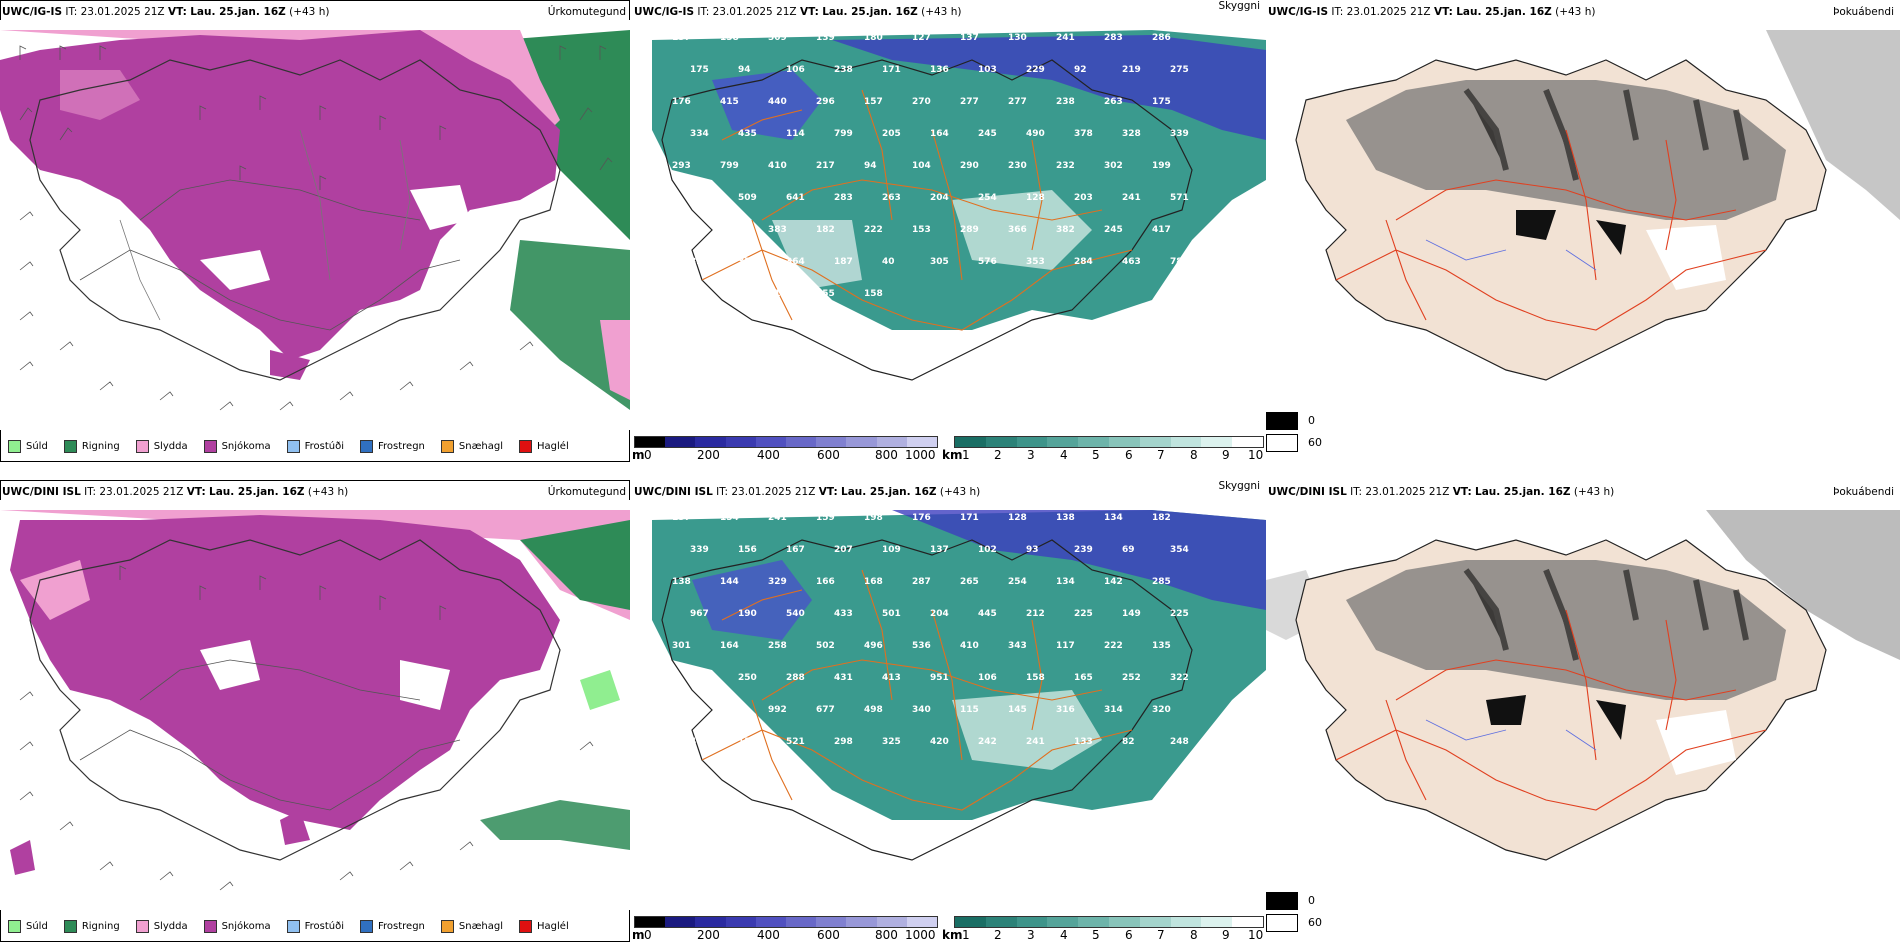 The image size is (1900, 950). Describe the element at coordinates (825, 38) in the screenshot. I see `height-label: 139` at that location.